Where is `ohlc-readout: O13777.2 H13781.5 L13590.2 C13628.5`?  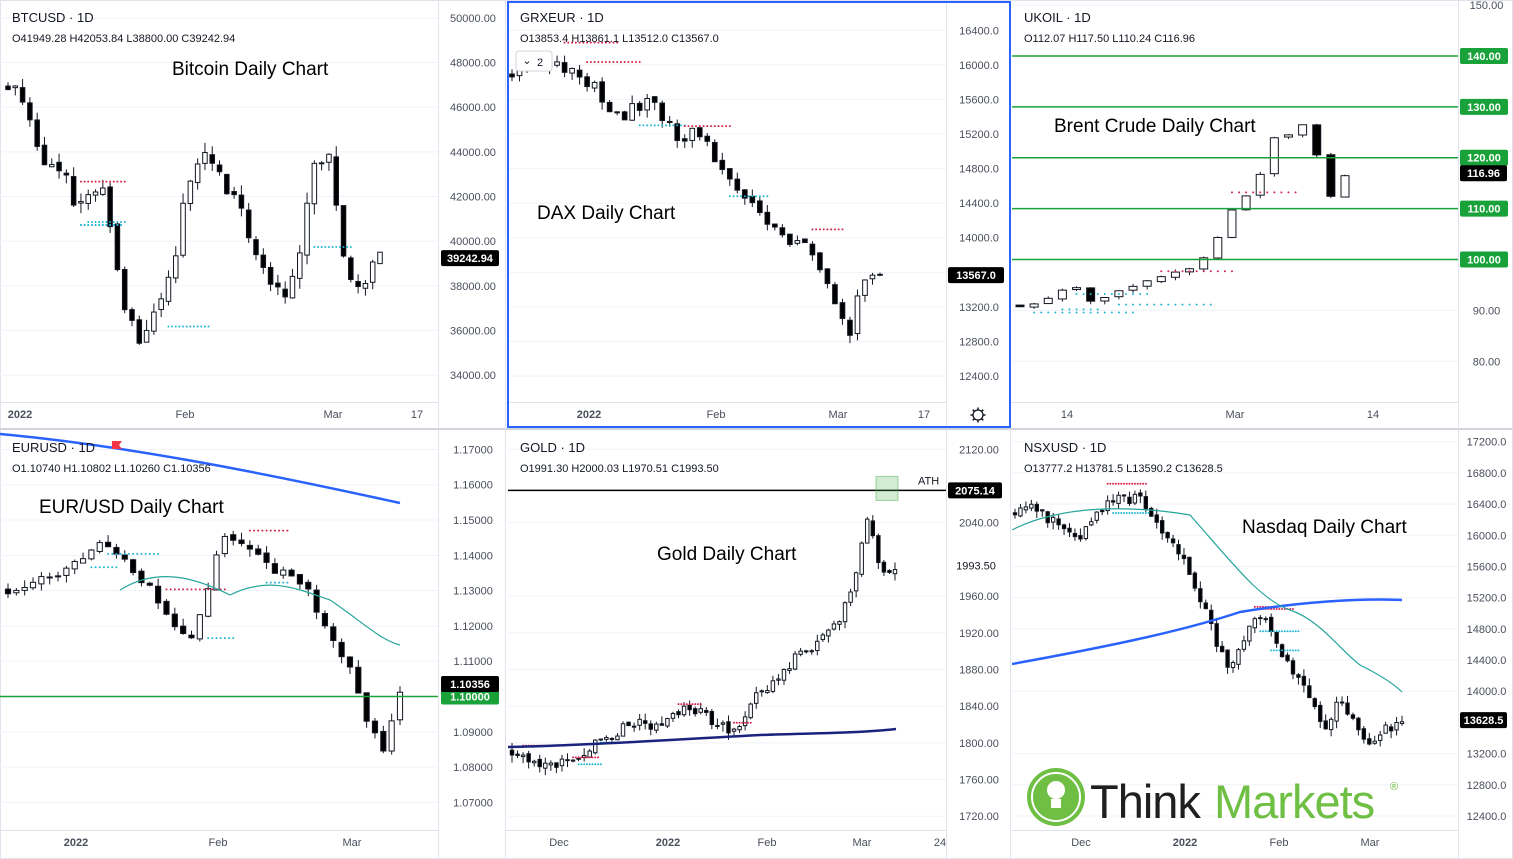 ohlc-readout: O13777.2 H13781.5 L13590.2 C13628.5 is located at coordinates (1123, 469).